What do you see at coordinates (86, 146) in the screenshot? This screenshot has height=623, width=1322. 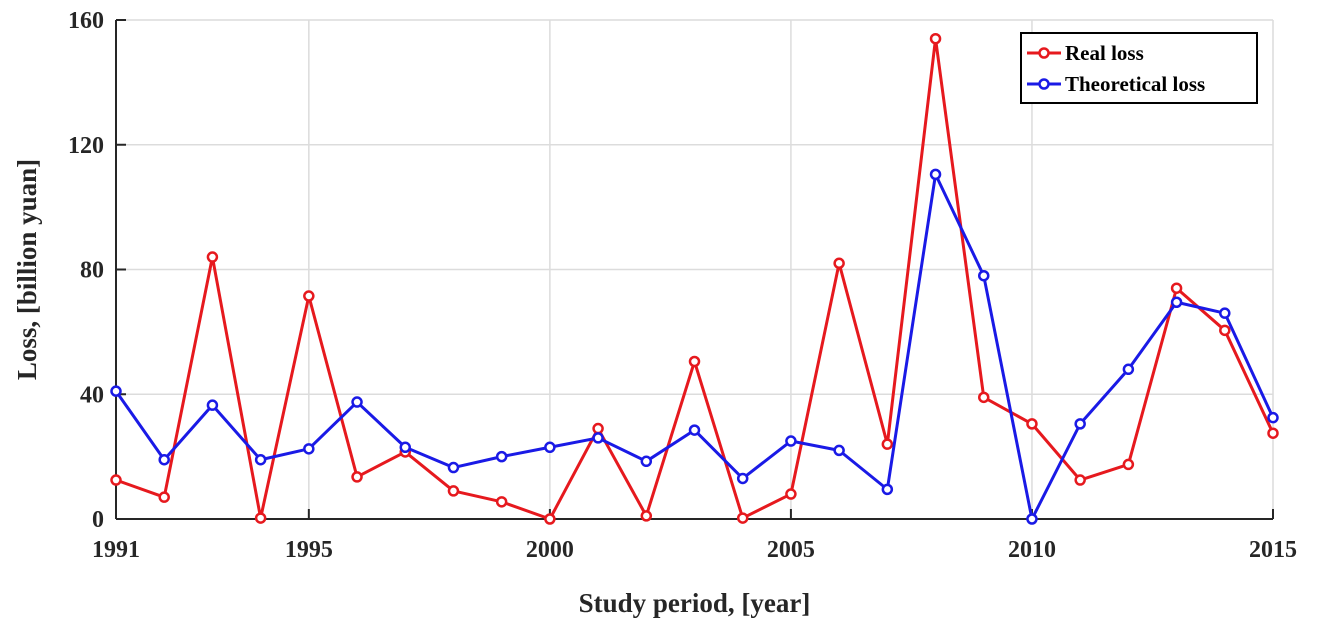 I see `y-tick-label: 120` at bounding box center [86, 146].